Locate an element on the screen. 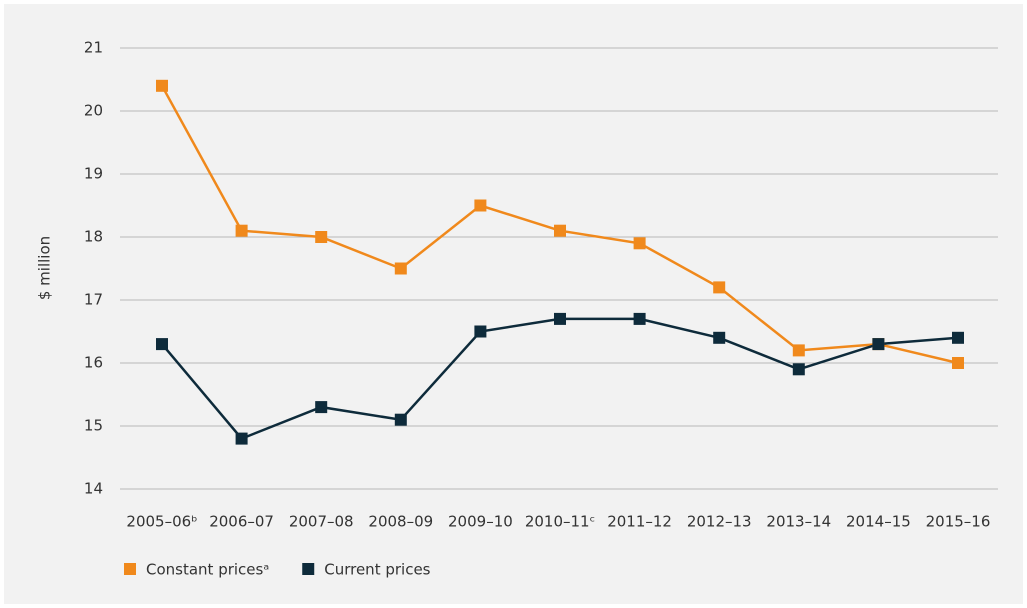 This screenshot has height=608, width=1027. x-tick-label: 2013–14 is located at coordinates (798, 522).